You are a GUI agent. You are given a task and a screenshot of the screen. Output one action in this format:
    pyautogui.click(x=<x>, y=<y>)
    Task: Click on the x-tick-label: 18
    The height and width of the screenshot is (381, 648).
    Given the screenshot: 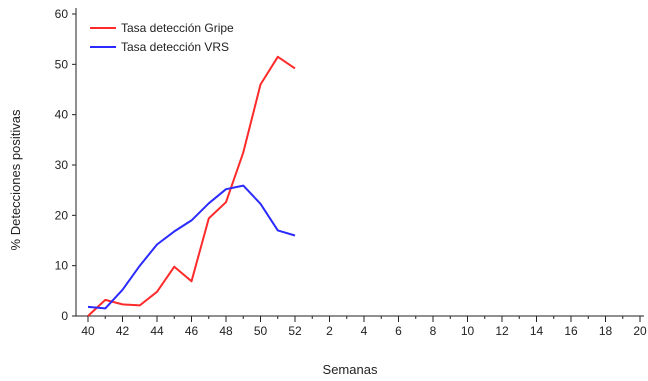 What is the action you would take?
    pyautogui.click(x=606, y=331)
    